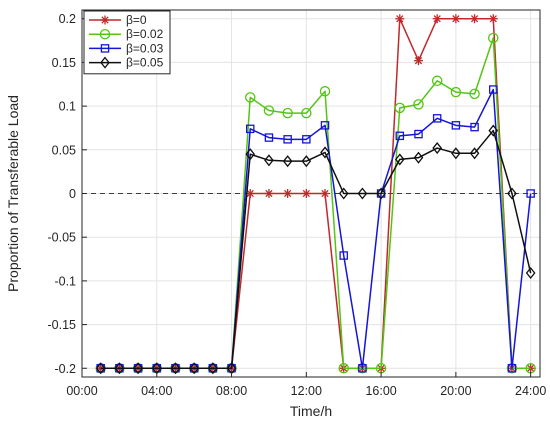 This screenshot has height=422, width=550. What do you see at coordinates (64, 150) in the screenshot?
I see `y-tick-label: 0.05` at bounding box center [64, 150].